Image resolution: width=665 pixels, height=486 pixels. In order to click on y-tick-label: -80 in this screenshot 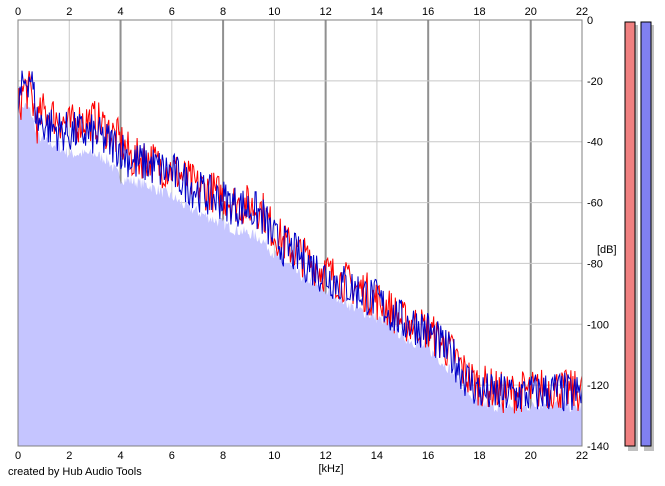, I will do `click(595, 264)`.